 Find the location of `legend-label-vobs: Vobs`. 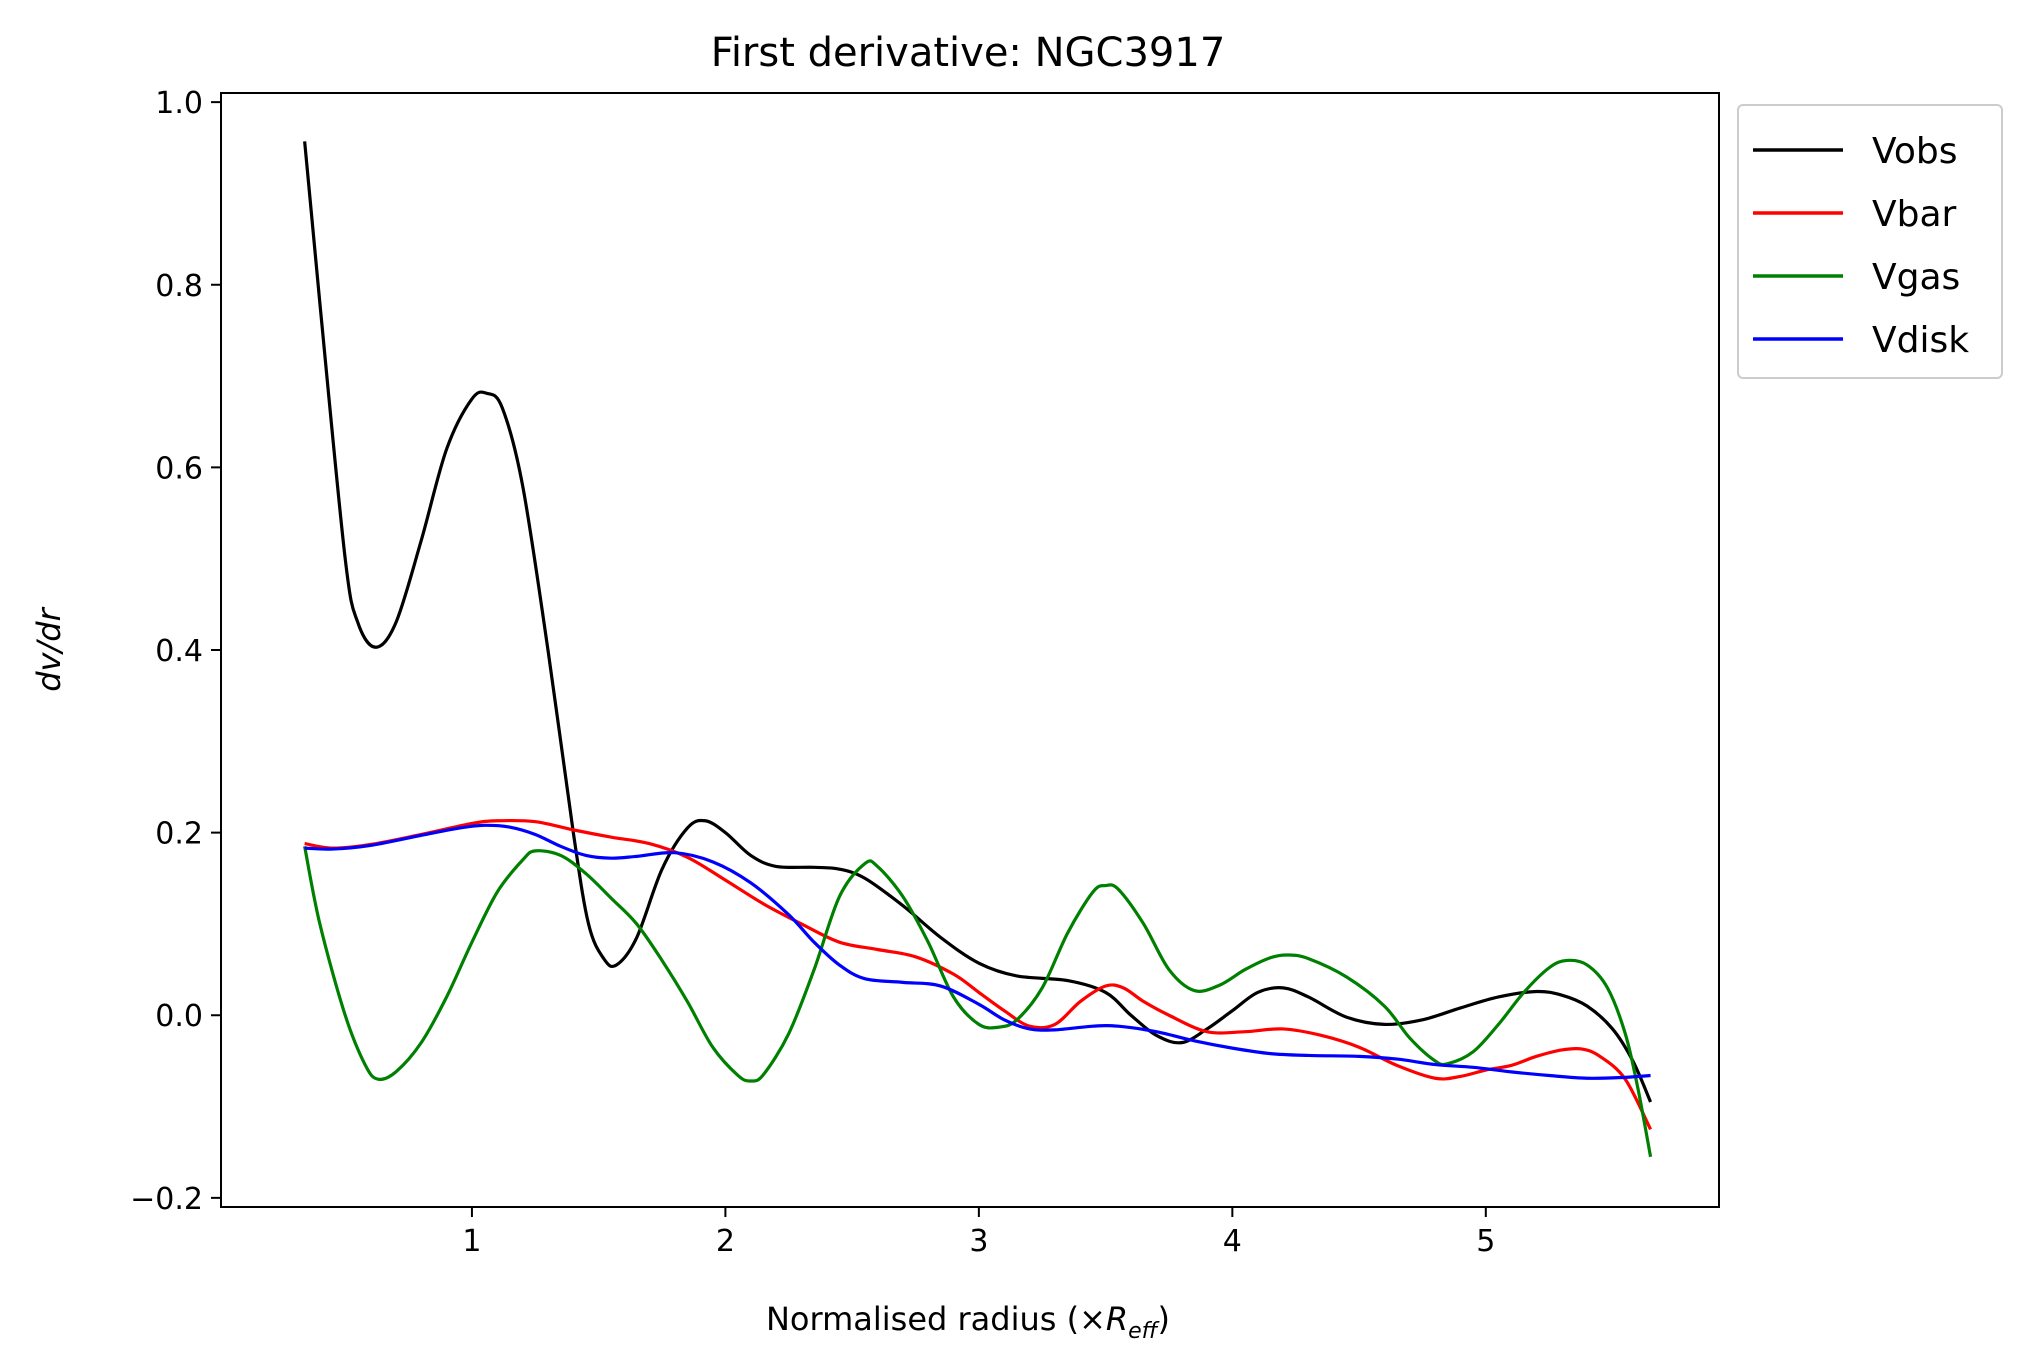

legend-label-vobs: Vobs is located at coordinates (1914, 151).